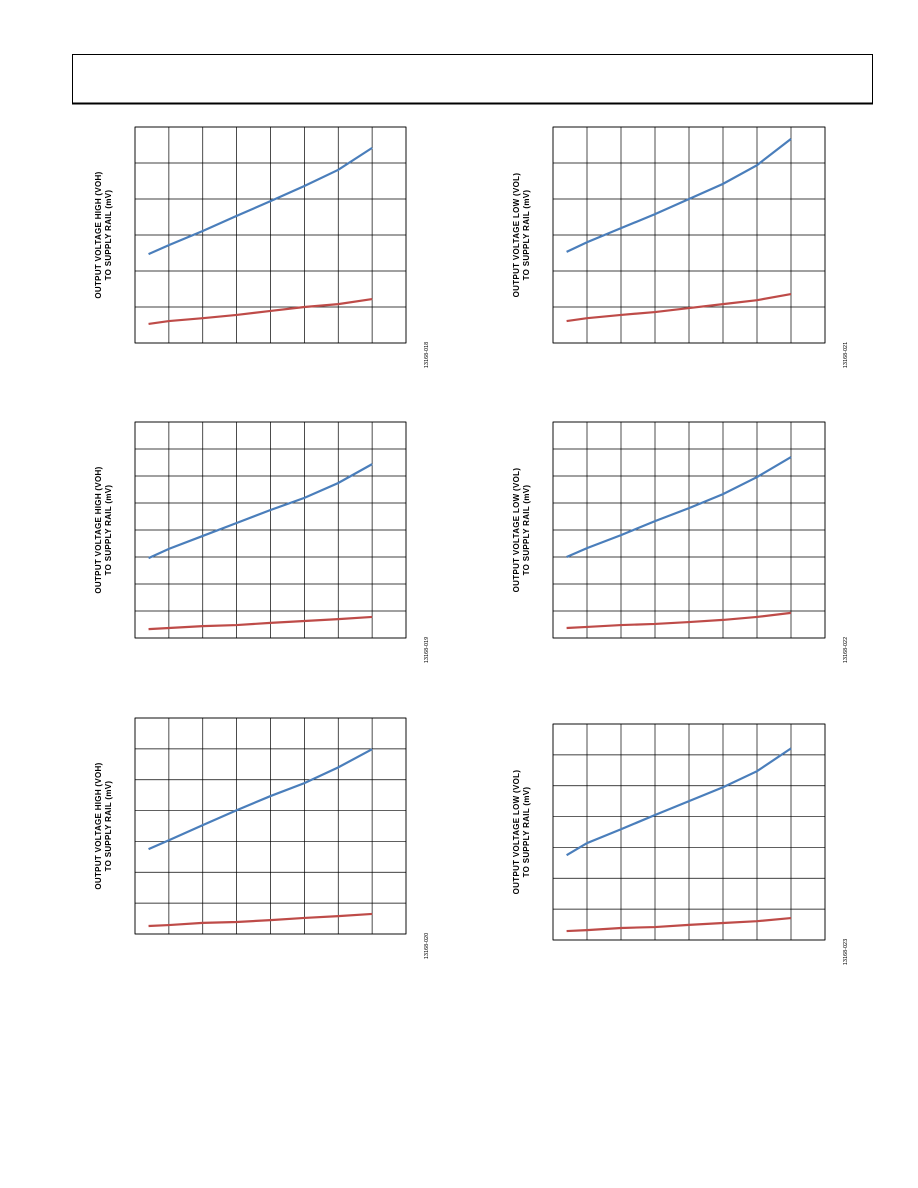 The image size is (918, 1188). I want to click on header-box, so click(472, 79).